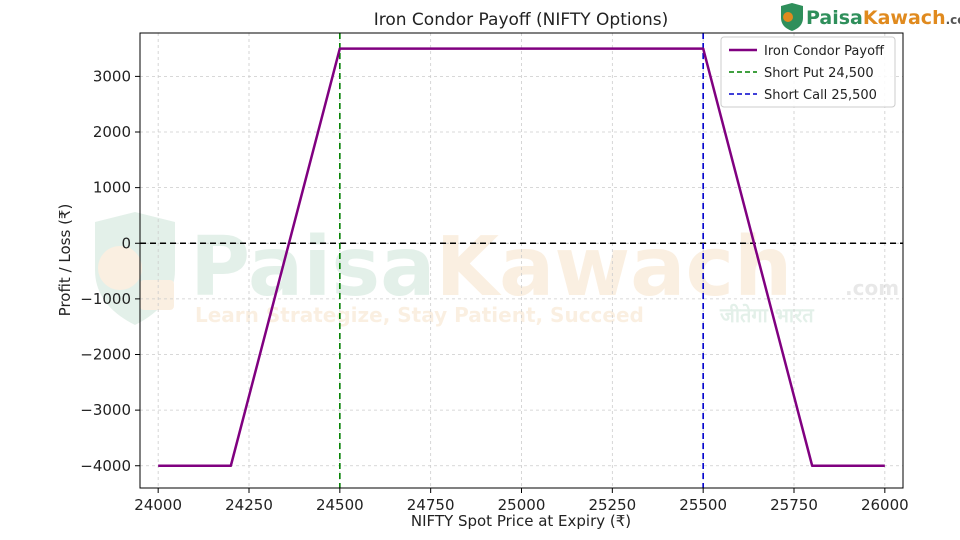 The height and width of the screenshot is (540, 960). I want to click on legend-entry-short-call: Short Call 25,500, so click(820, 95).